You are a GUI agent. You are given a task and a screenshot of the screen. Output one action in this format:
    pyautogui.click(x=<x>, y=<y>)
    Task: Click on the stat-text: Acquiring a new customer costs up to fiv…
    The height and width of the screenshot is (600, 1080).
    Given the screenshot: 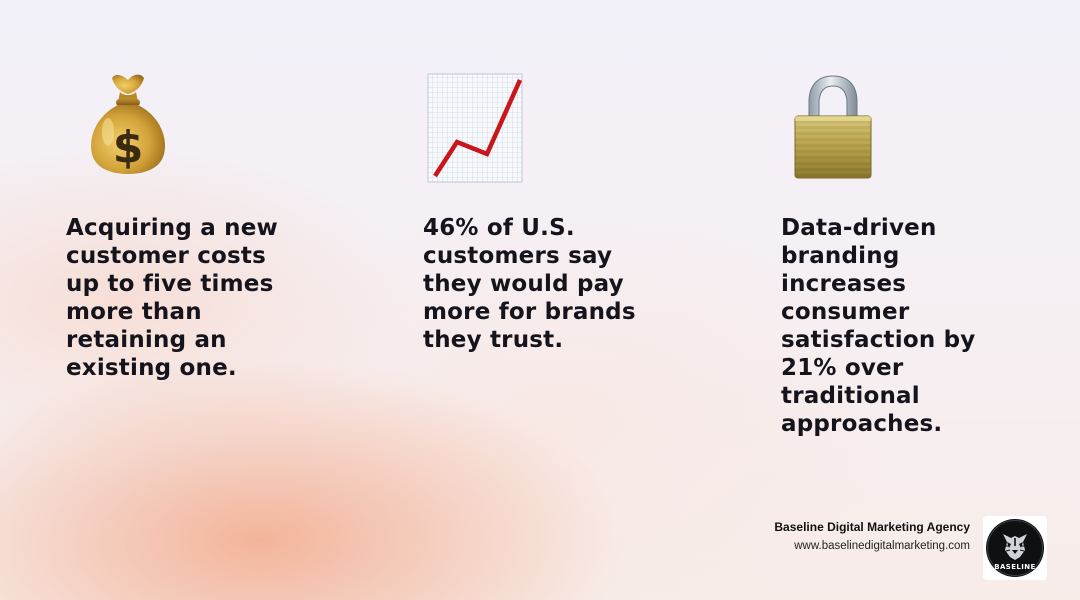 What is the action you would take?
    pyautogui.click(x=172, y=298)
    